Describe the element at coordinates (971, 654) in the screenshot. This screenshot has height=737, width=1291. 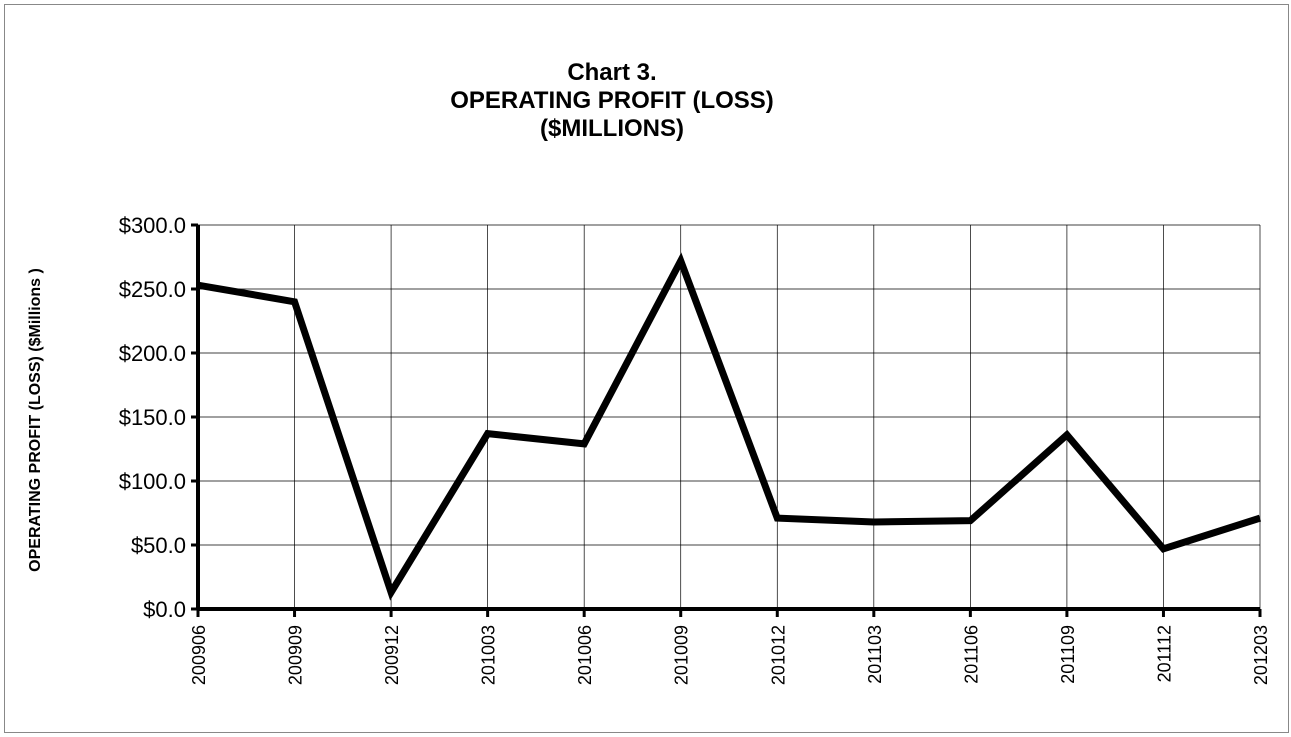
I see `x-tick-label: 201106` at that location.